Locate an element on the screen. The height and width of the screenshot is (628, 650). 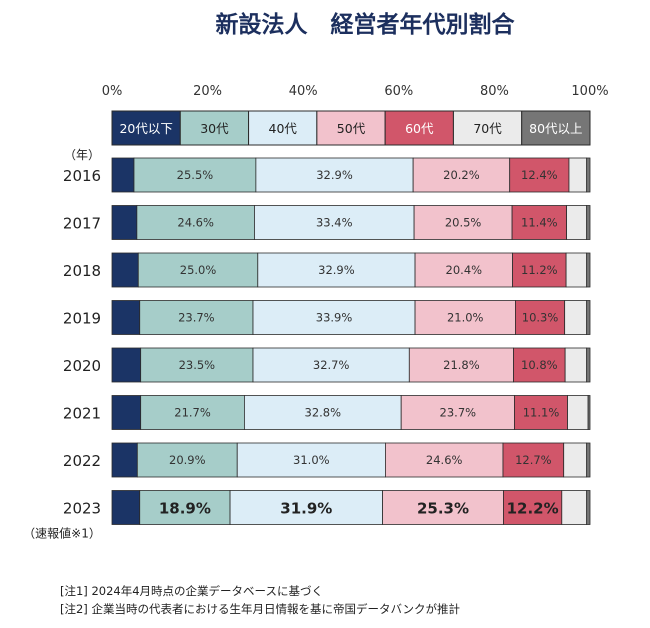
data-label: 25.5% is located at coordinates (195, 175).